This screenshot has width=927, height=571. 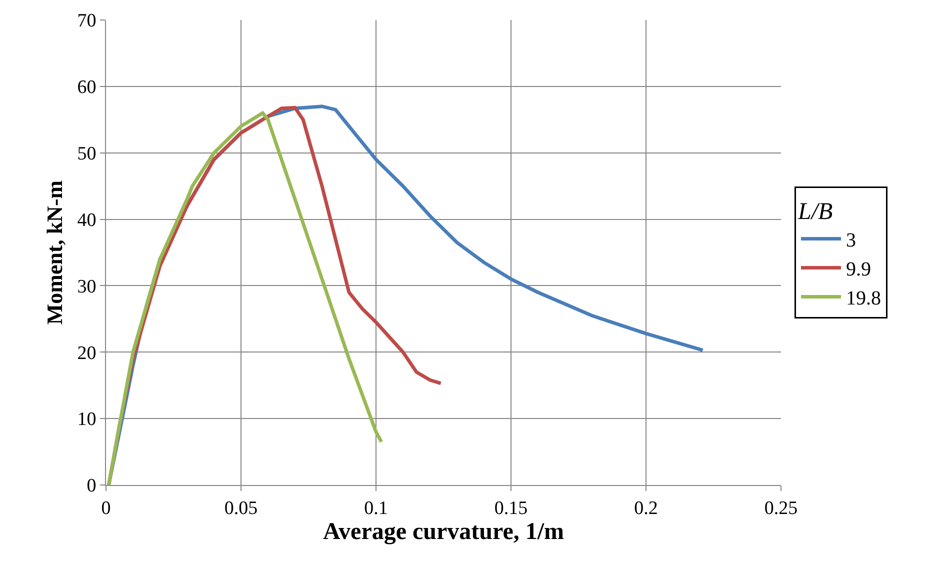 I want to click on x-tick-label: 0.2, so click(x=646, y=508).